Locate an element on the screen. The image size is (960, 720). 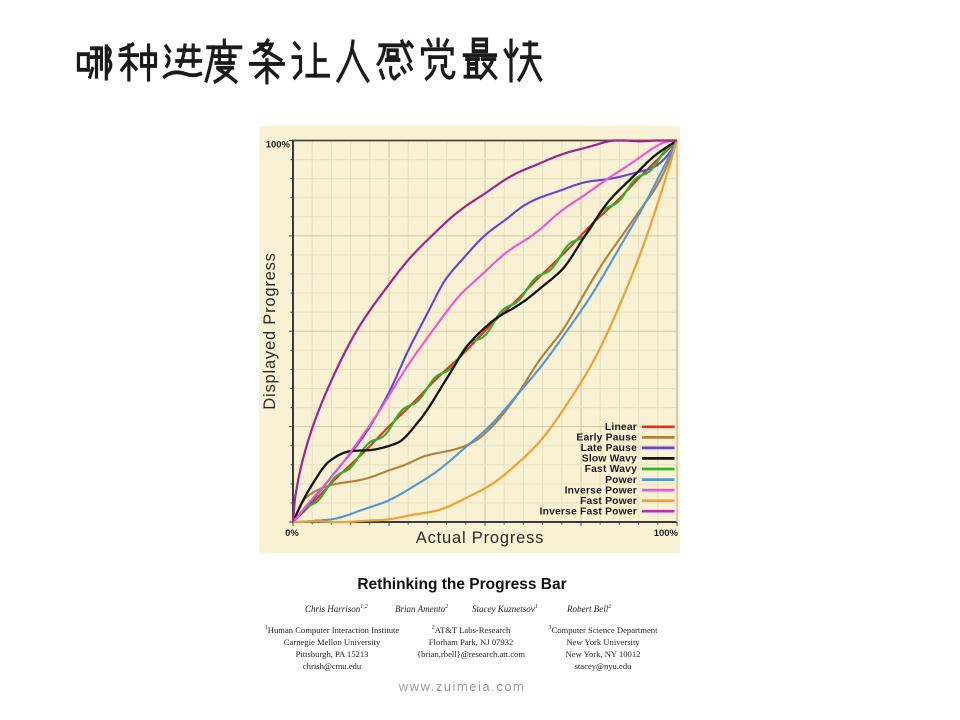
svg-text: Actual Progress is located at coordinates (480, 538).